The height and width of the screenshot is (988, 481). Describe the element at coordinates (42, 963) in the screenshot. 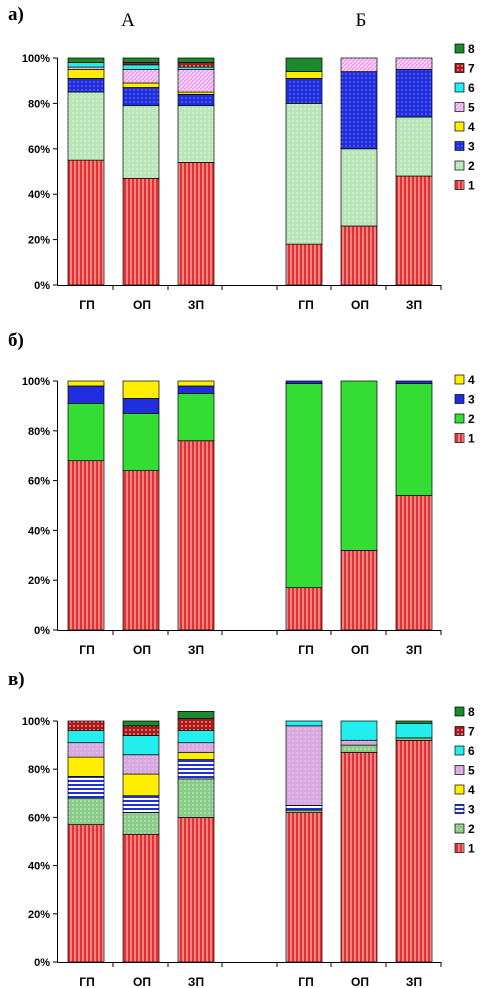

I see `y-tick-label: 0%` at that location.